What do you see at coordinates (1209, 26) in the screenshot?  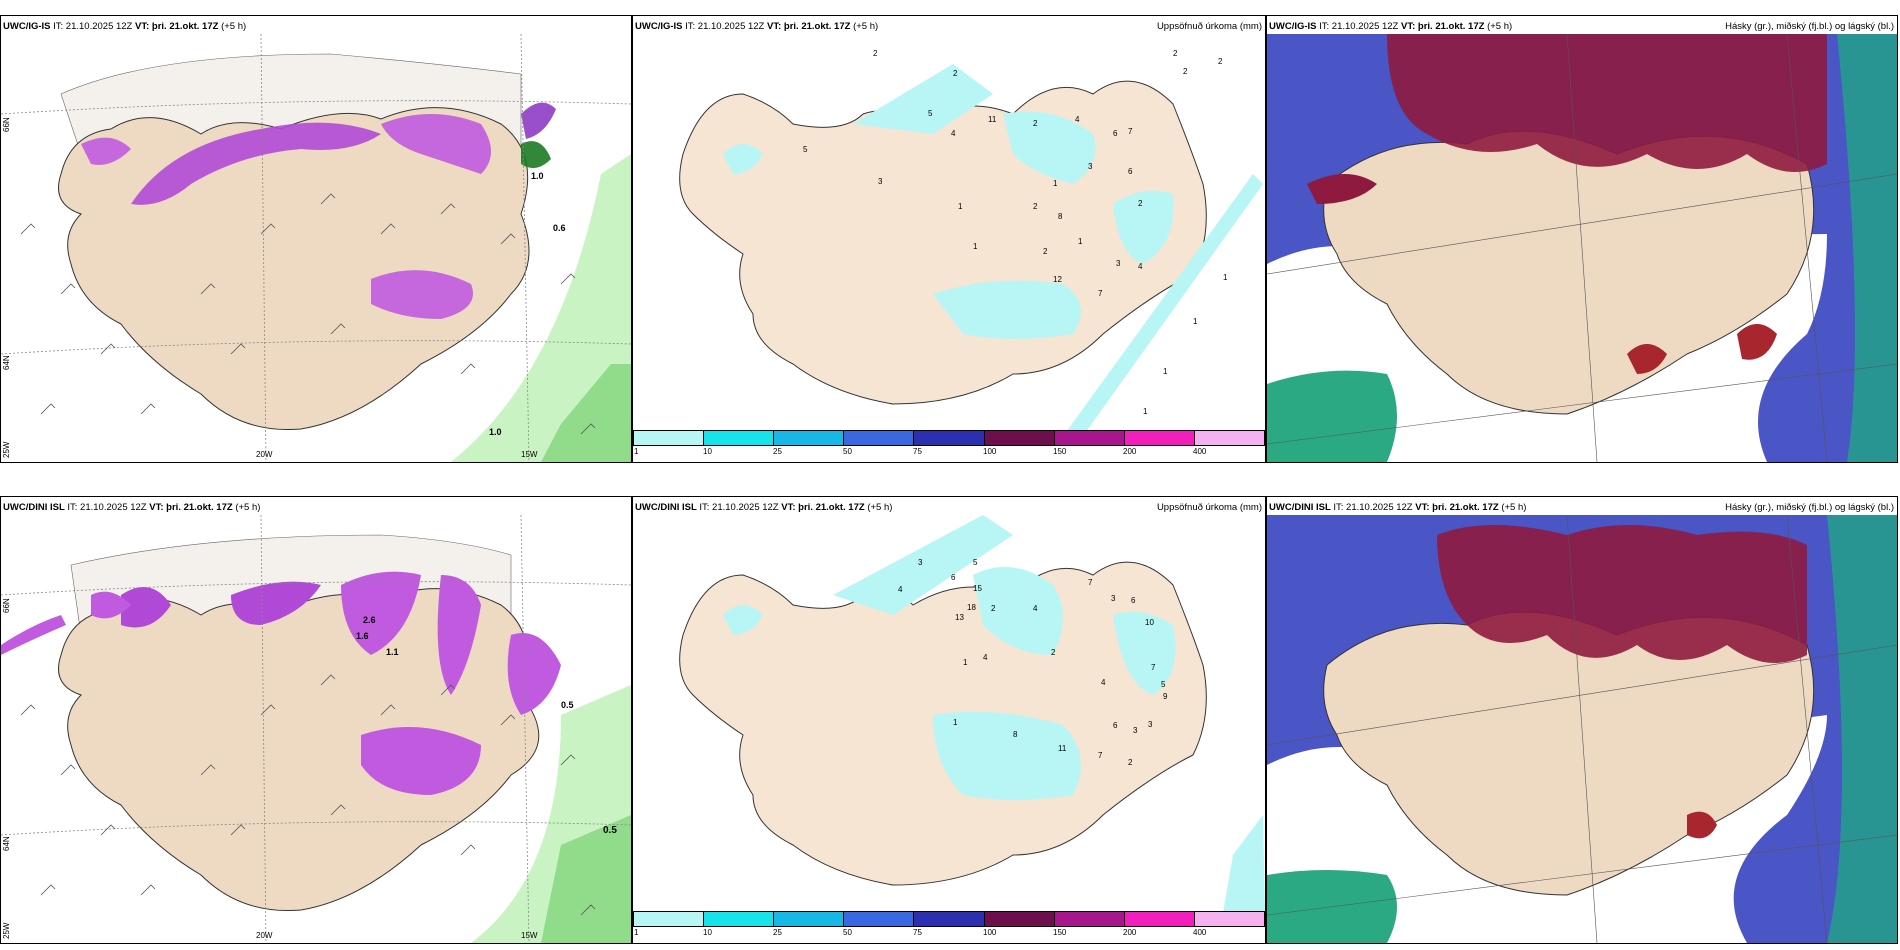 I see `panel-title: Uppsöfnuð úrkoma (mm)` at bounding box center [1209, 26].